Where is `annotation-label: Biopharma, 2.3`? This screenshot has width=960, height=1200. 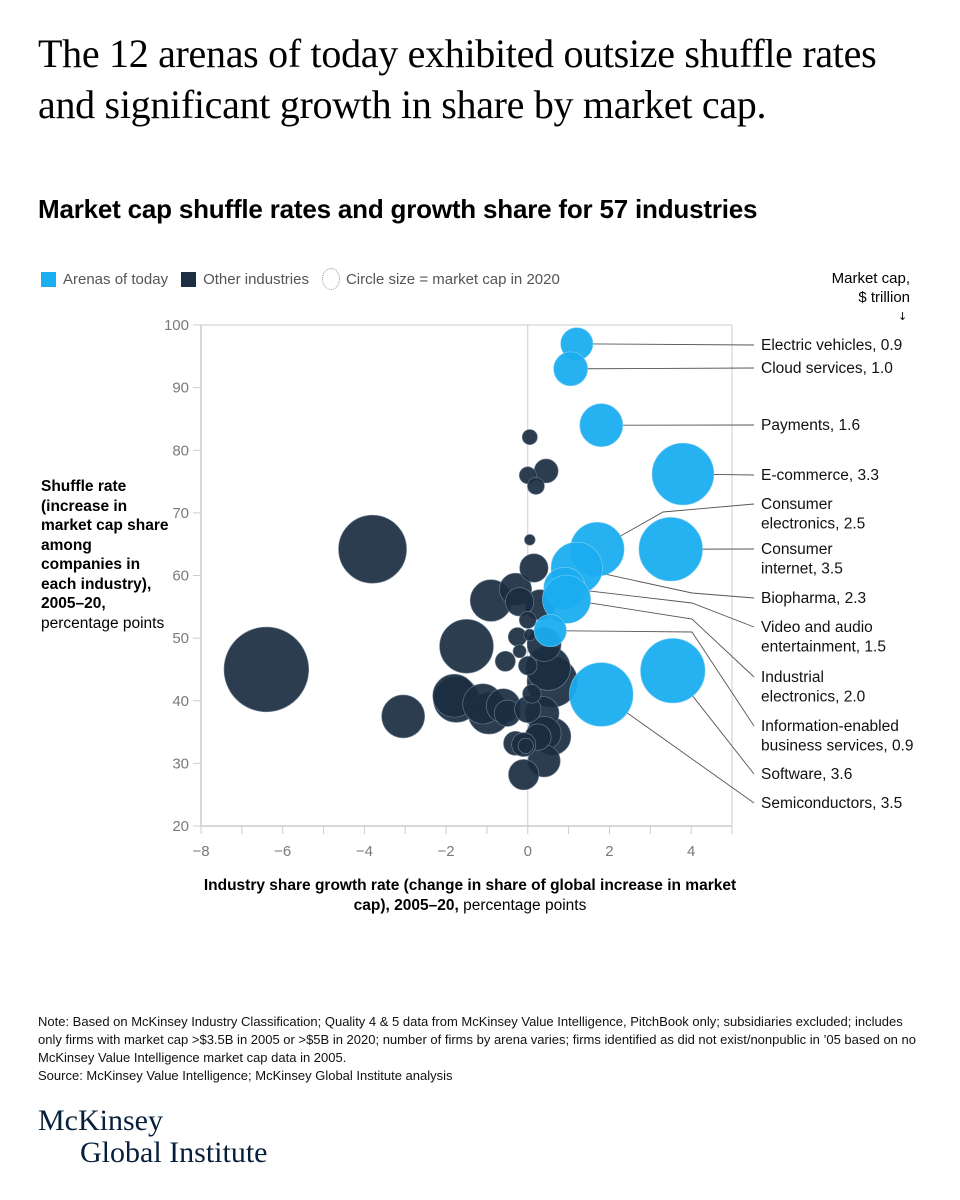
annotation-label: Biopharma, 2.3 is located at coordinates (813, 598).